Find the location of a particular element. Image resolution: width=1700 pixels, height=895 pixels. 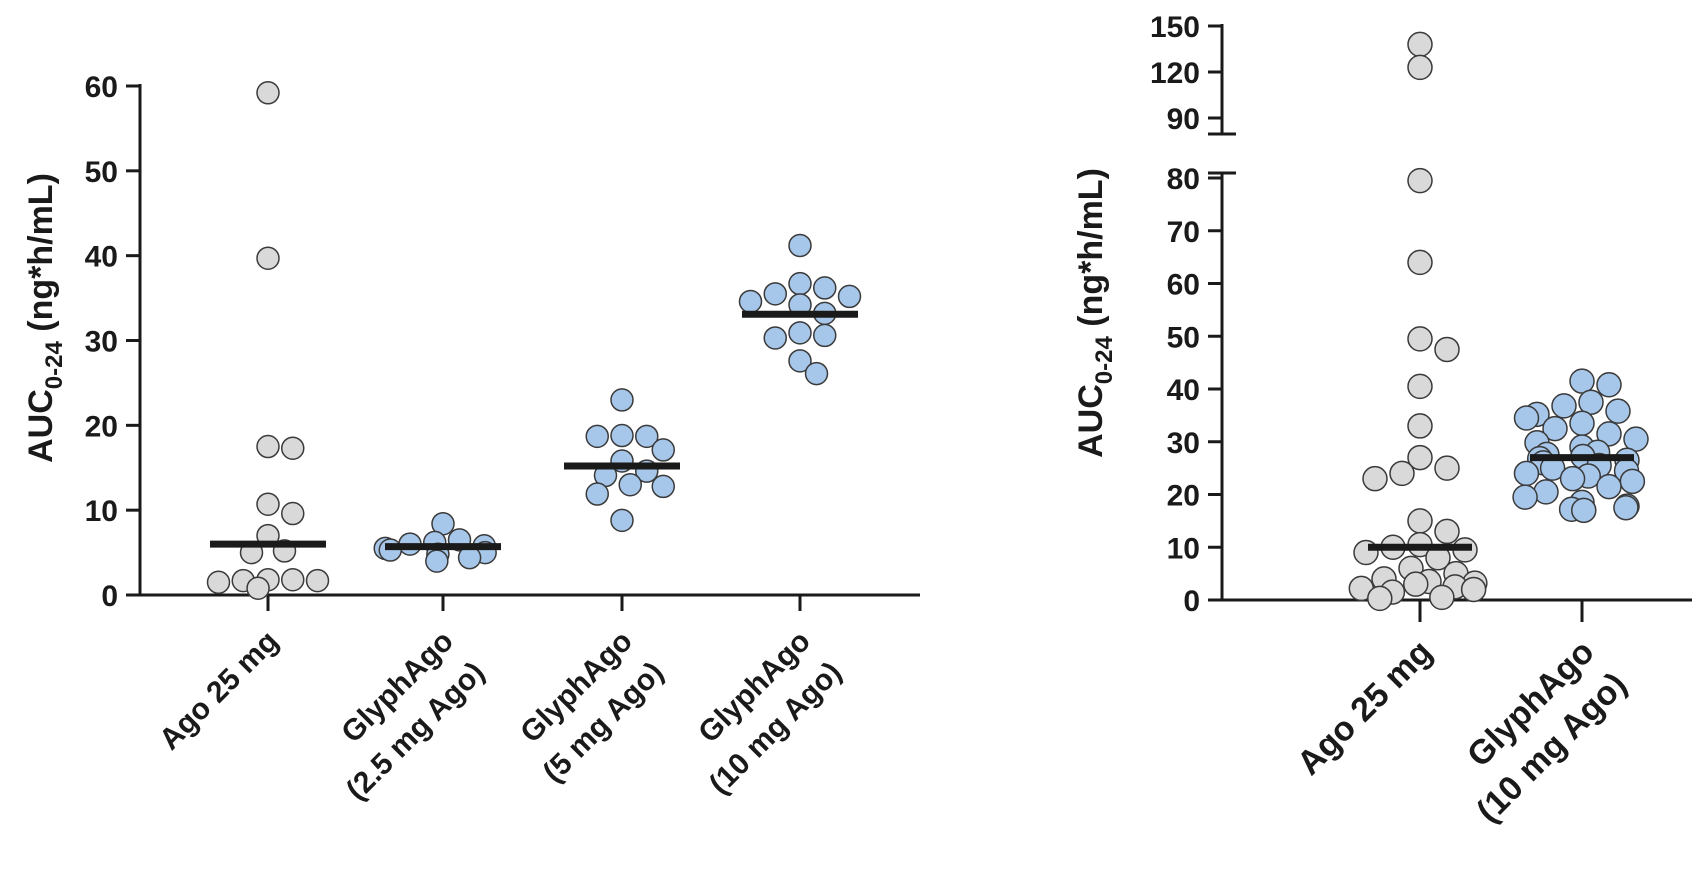

right-category-label: GlyphAgo(10 mg Ago) is located at coordinates (1535, 731).